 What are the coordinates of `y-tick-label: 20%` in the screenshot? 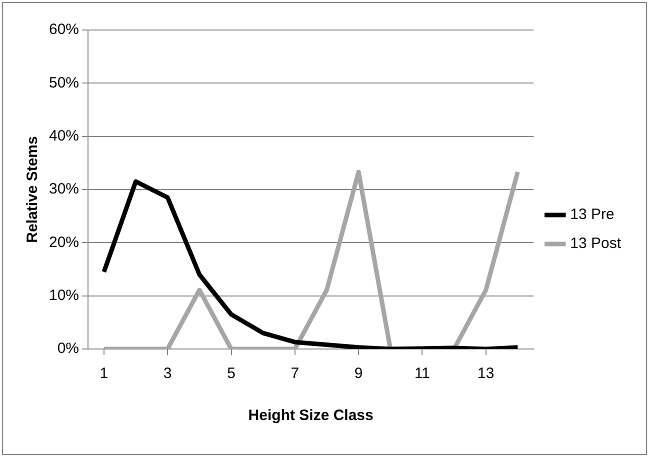 It's located at (64, 242).